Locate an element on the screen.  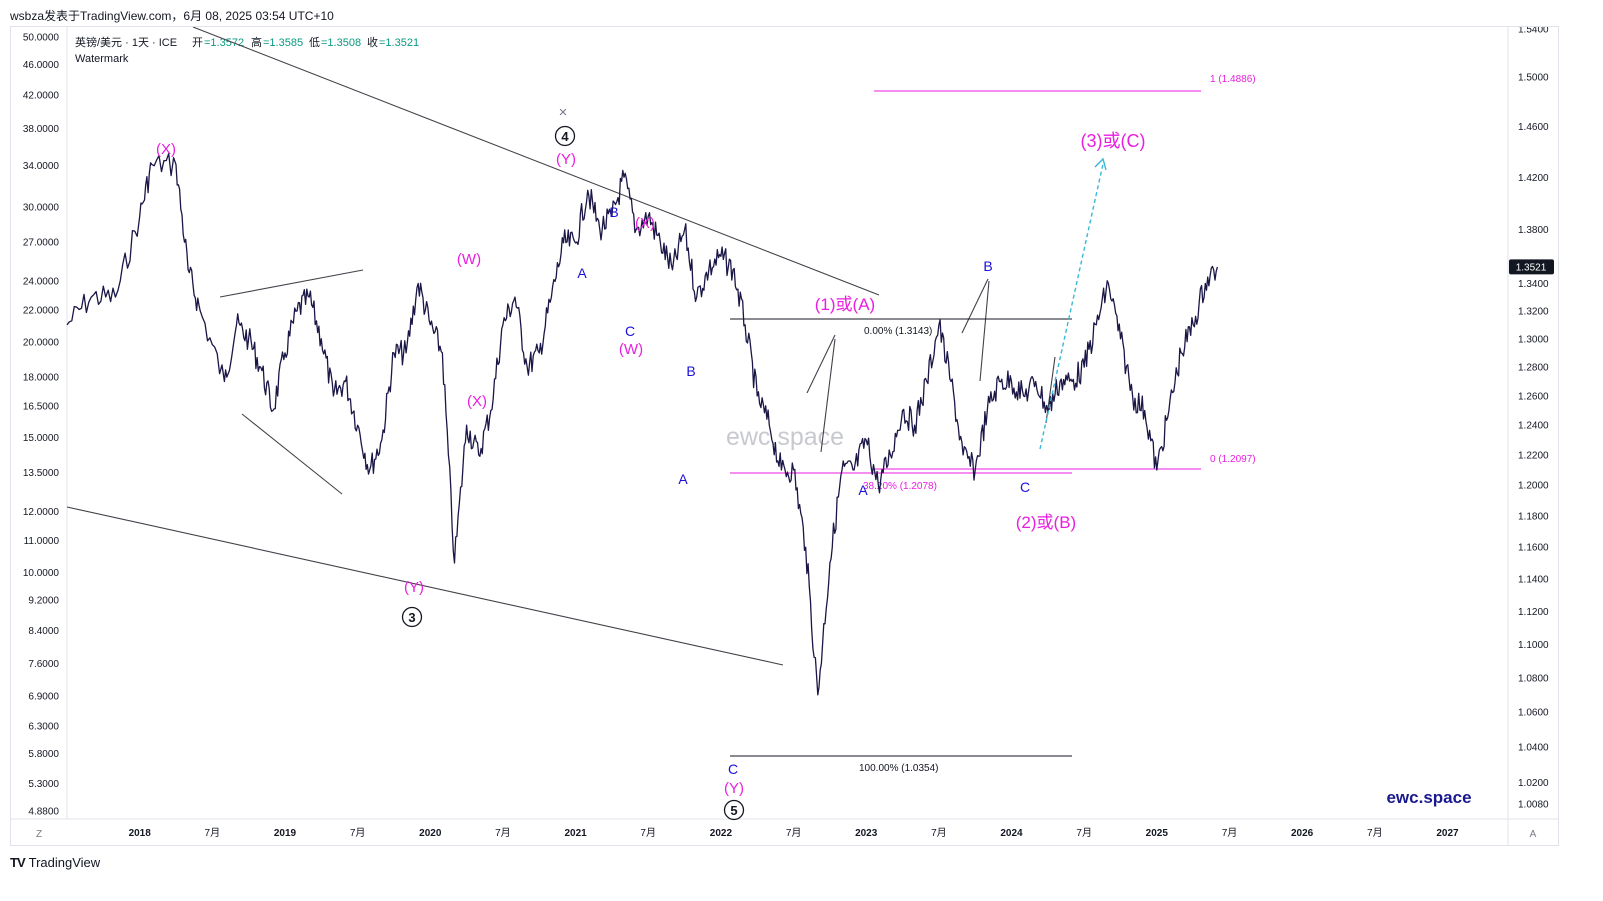
wave-c3: C is located at coordinates (1025, 487).